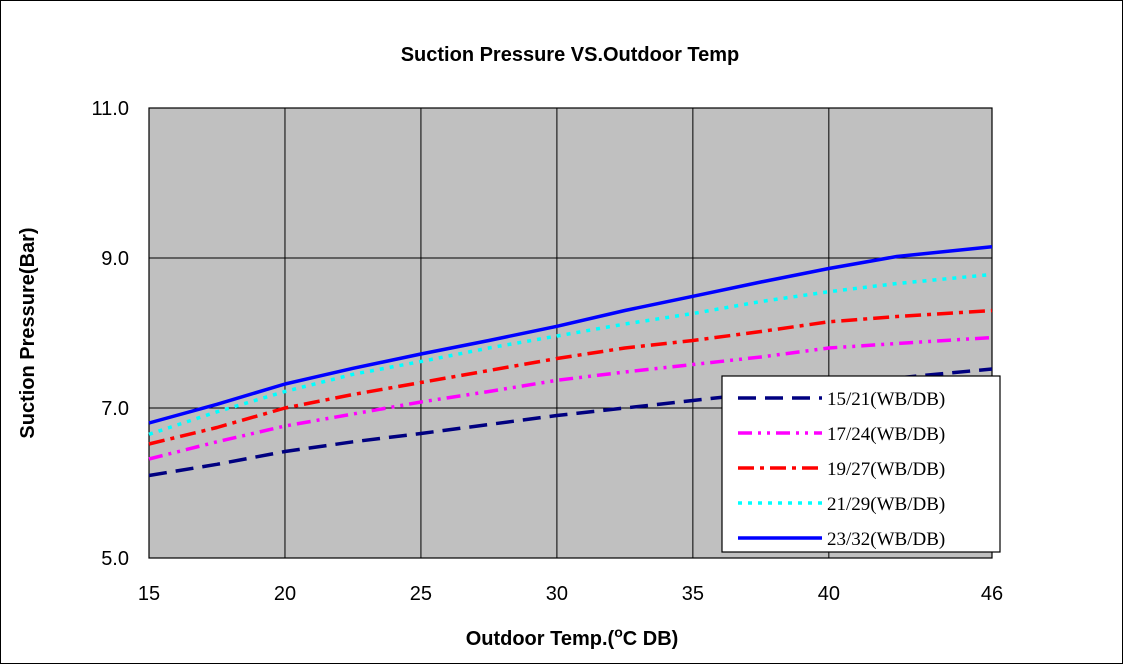 The width and height of the screenshot is (1123, 664). I want to click on x-tick-label: 30, so click(557, 594).